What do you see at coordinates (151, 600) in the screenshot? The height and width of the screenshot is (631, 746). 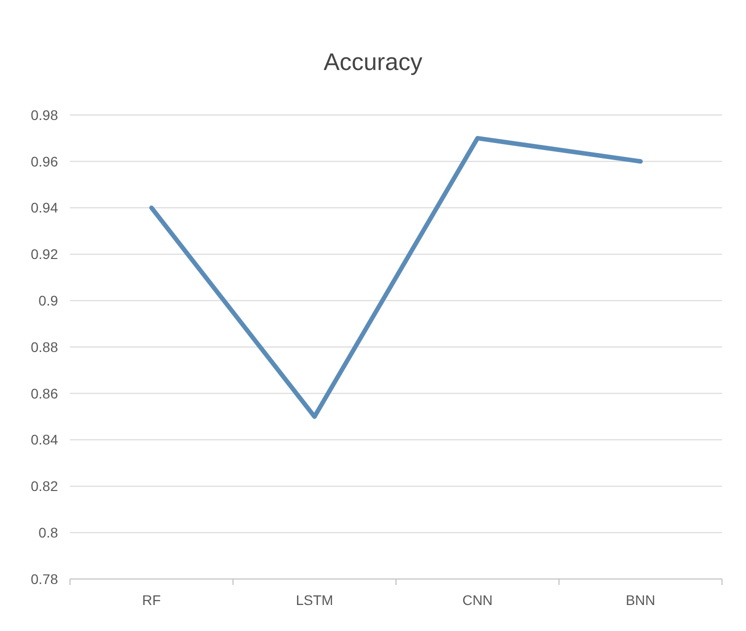 I see `x-tick-label: RF` at bounding box center [151, 600].